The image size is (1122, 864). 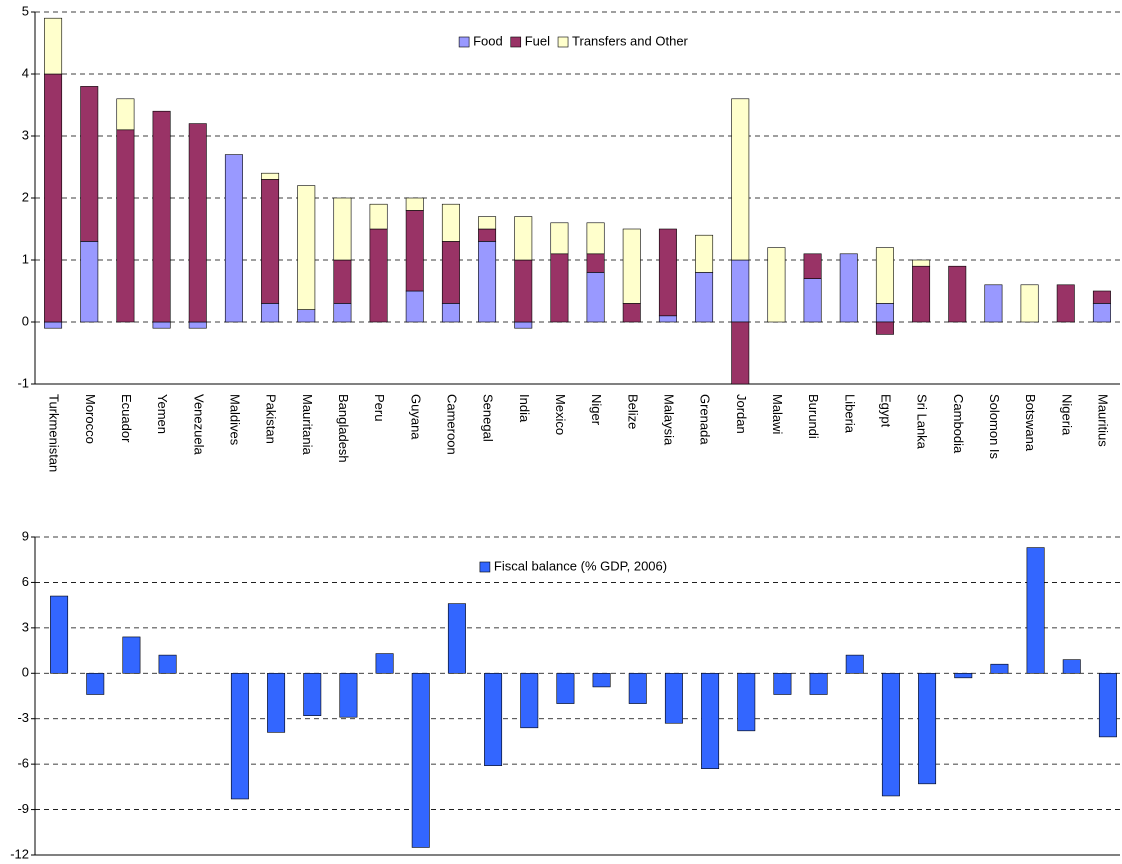 What do you see at coordinates (126, 418) in the screenshot?
I see `x-tick-label: Ecuador` at bounding box center [126, 418].